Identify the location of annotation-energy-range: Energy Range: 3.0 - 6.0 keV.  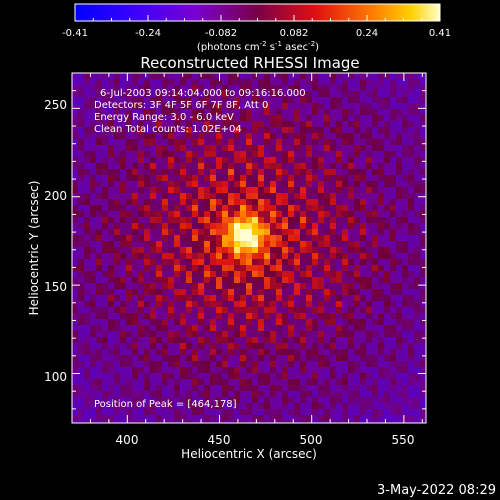
(164, 117).